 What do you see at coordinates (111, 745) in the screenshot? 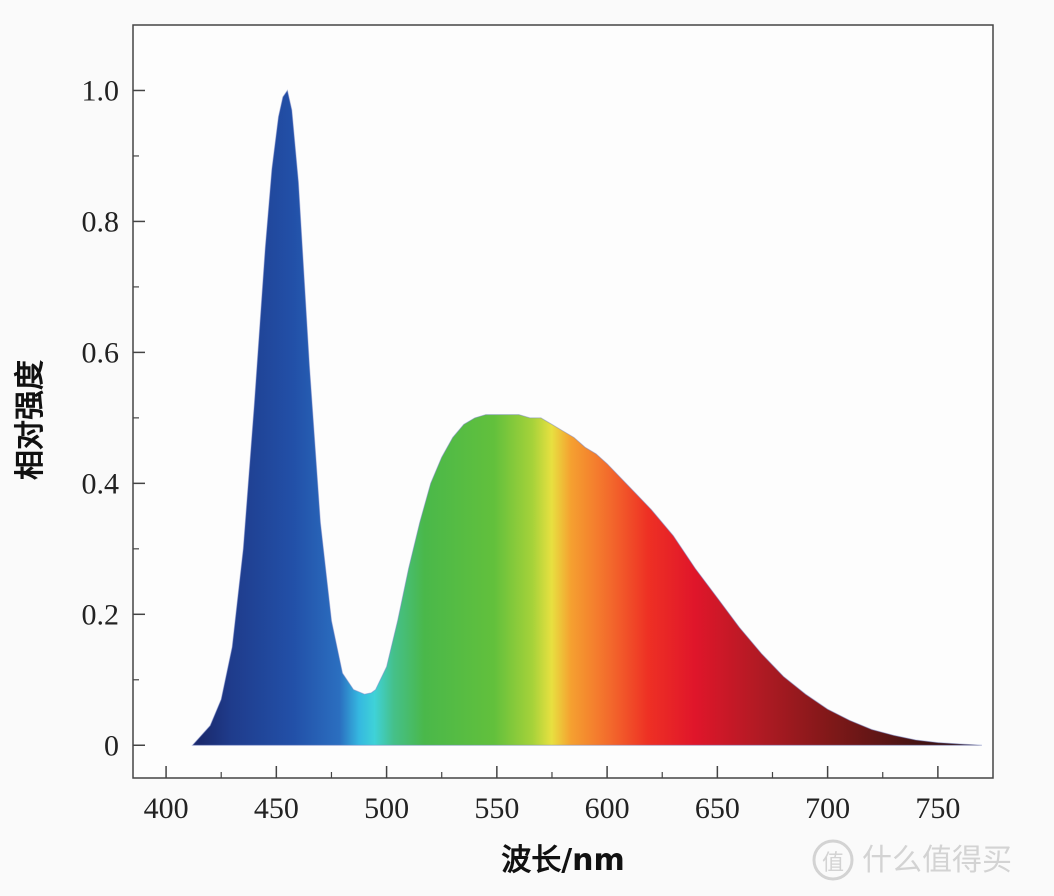
I see `y-tick-label: 0` at bounding box center [111, 745].